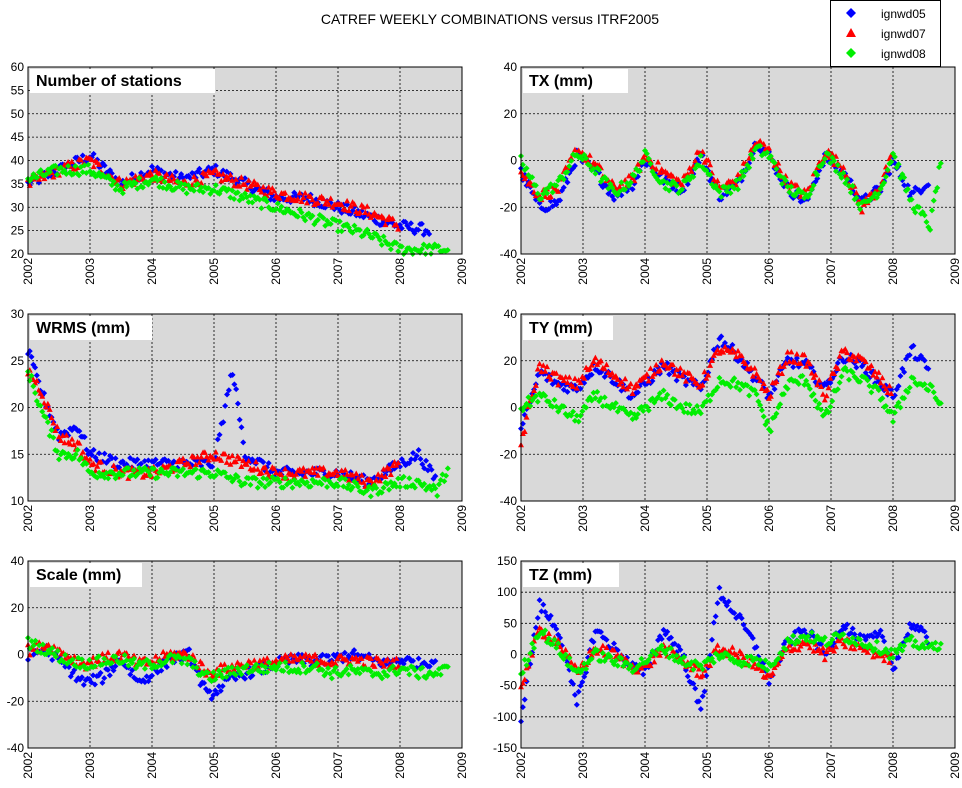  I want to click on y-tick-label: 60, so click(18, 67).